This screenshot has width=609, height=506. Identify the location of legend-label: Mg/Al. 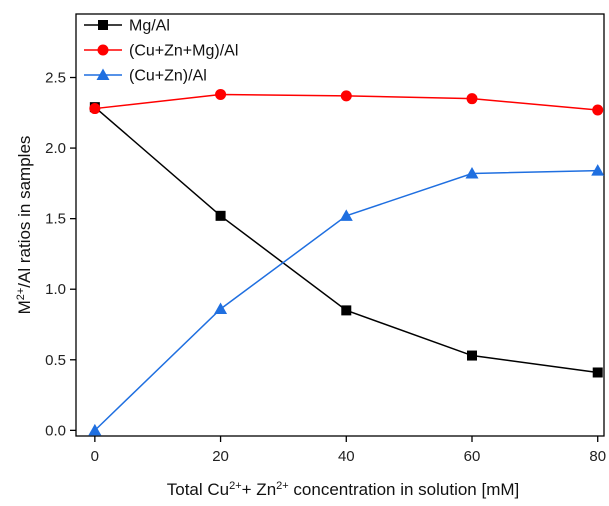
(149, 26).